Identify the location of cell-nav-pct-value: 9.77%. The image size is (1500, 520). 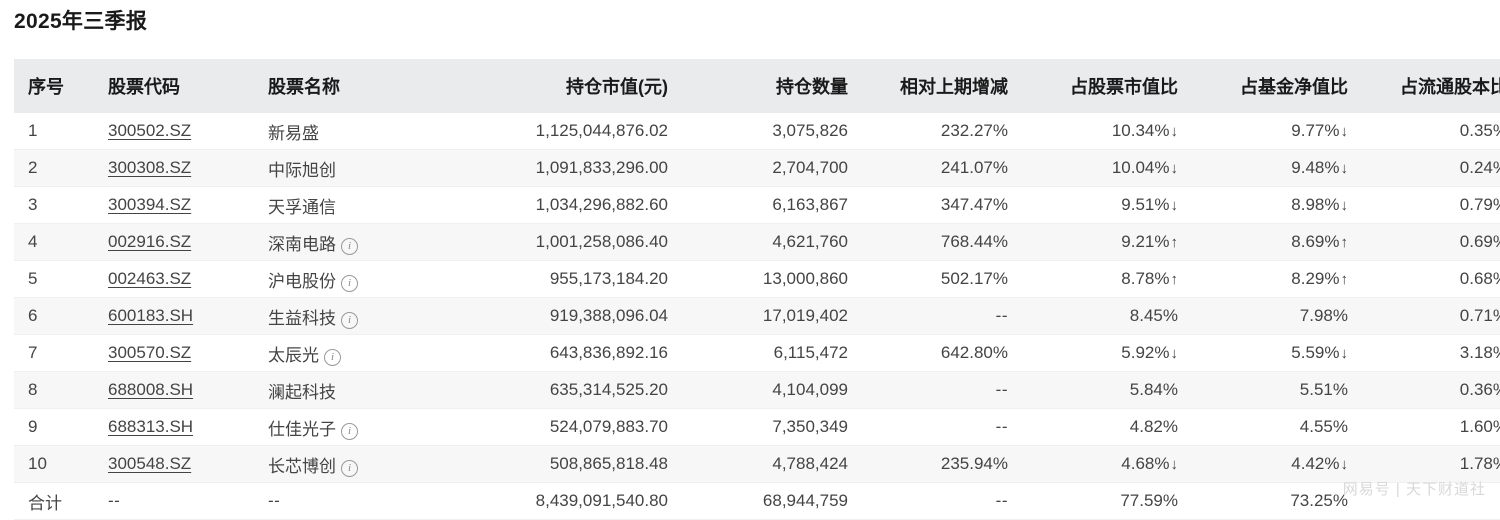
(1315, 130).